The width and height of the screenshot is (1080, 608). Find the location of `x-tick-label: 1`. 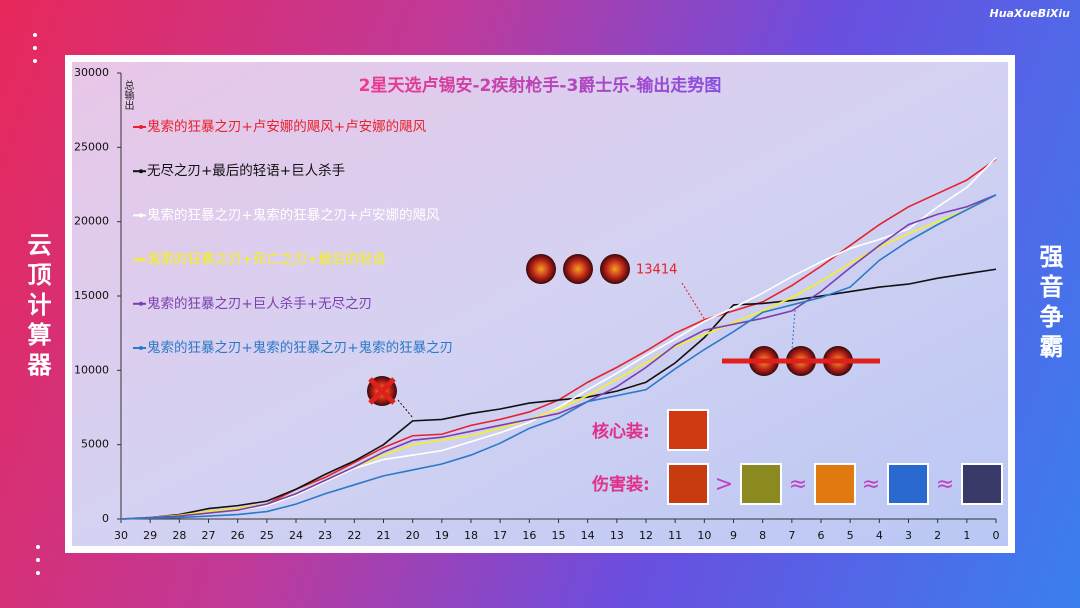

x-tick-label: 1 is located at coordinates (966, 535).